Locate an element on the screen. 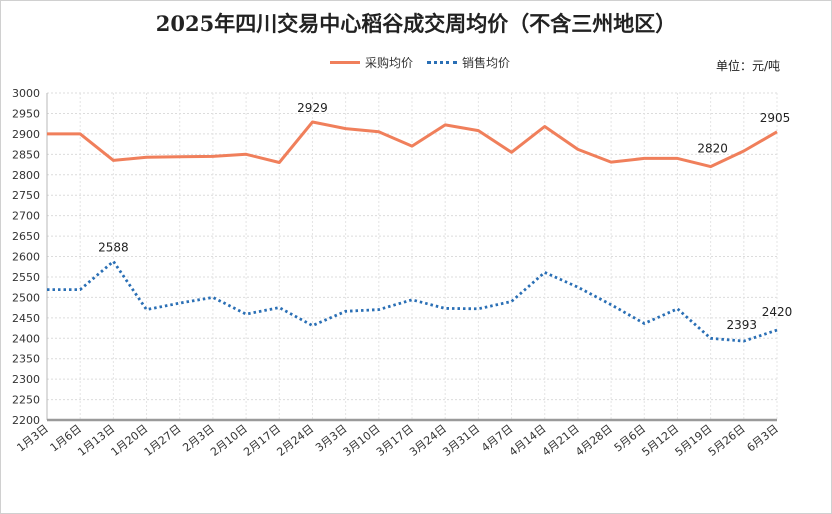  x-tick-label: 3月17日 is located at coordinates (395, 440).